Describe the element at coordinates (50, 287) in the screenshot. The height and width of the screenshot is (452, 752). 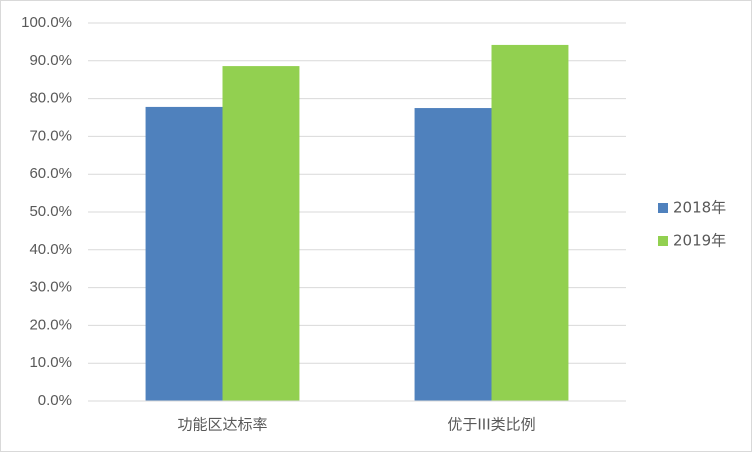
I see `y-tick-label: 30.0%` at that location.